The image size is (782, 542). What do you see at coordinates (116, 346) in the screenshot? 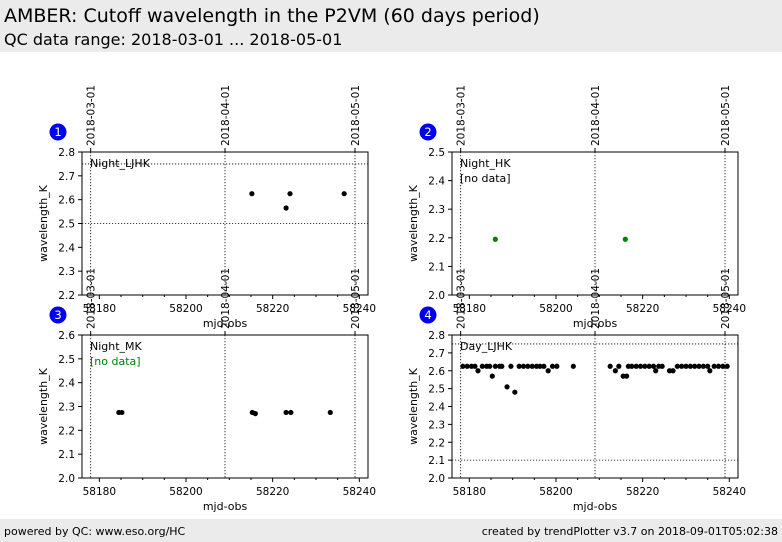
I see `panel-label: Night_MK` at bounding box center [116, 346].